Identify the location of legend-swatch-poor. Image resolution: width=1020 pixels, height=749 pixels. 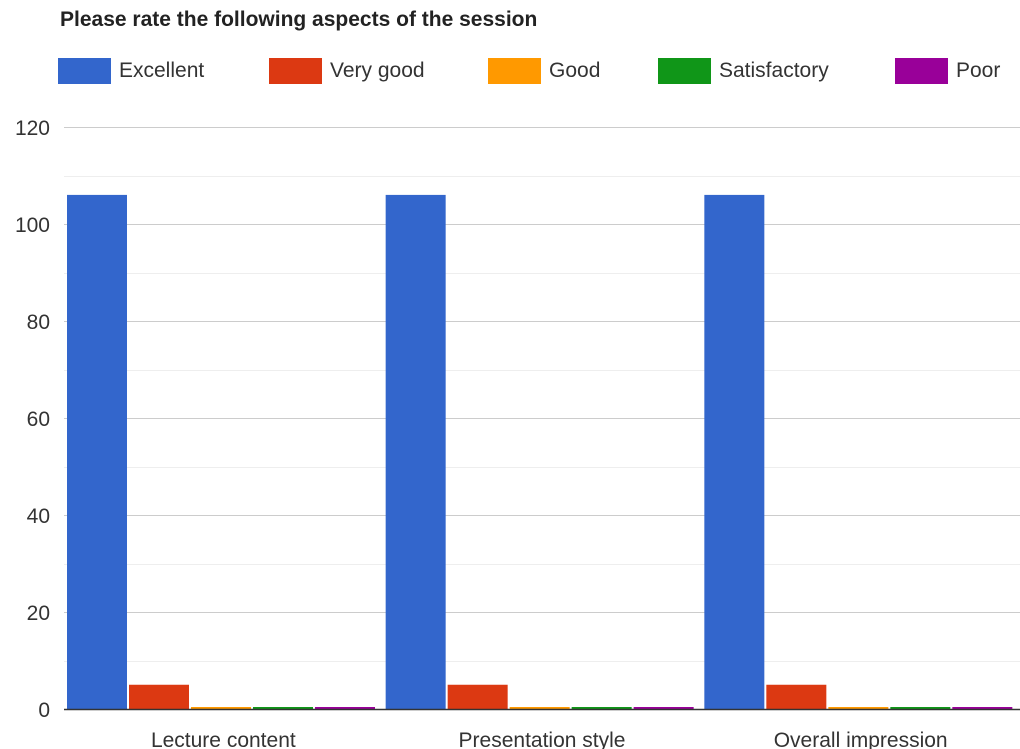
(921, 71).